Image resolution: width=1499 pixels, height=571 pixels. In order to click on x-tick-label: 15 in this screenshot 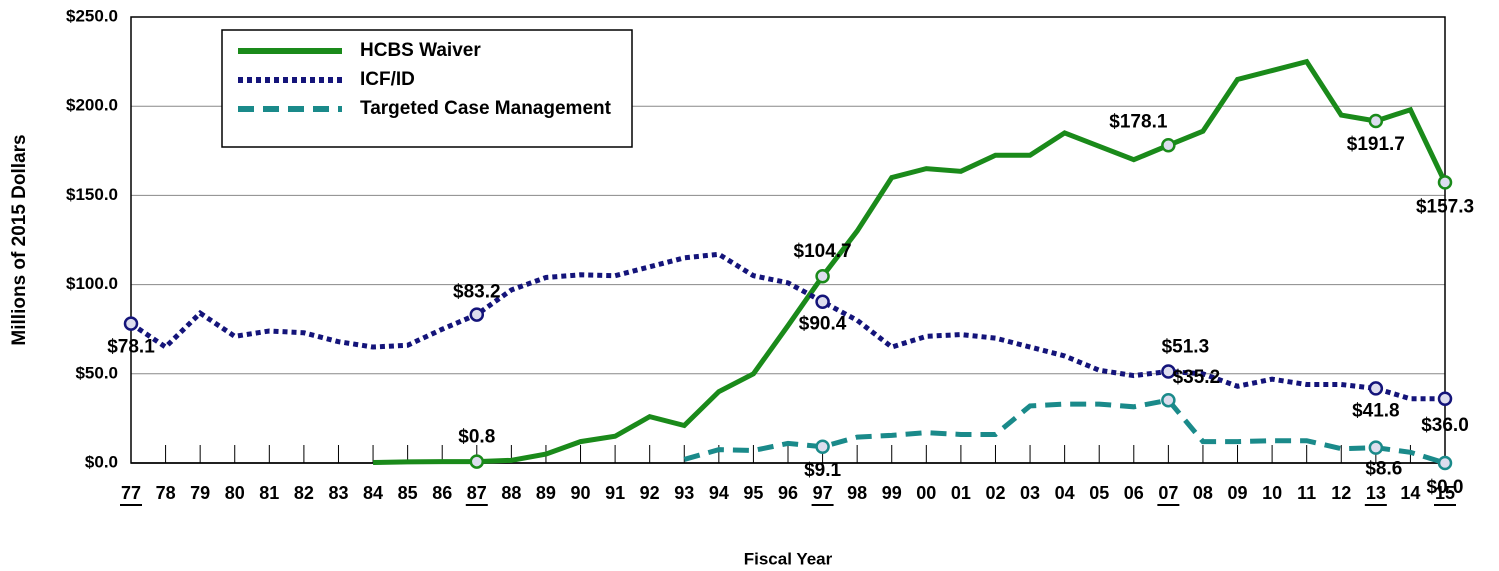, I will do `click(1445, 493)`.